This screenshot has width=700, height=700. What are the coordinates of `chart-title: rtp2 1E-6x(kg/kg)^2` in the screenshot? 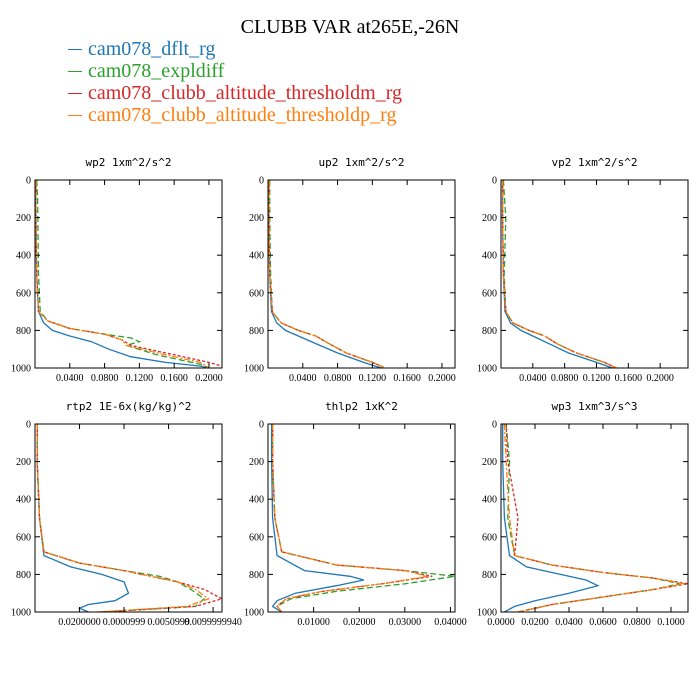 It's located at (129, 406).